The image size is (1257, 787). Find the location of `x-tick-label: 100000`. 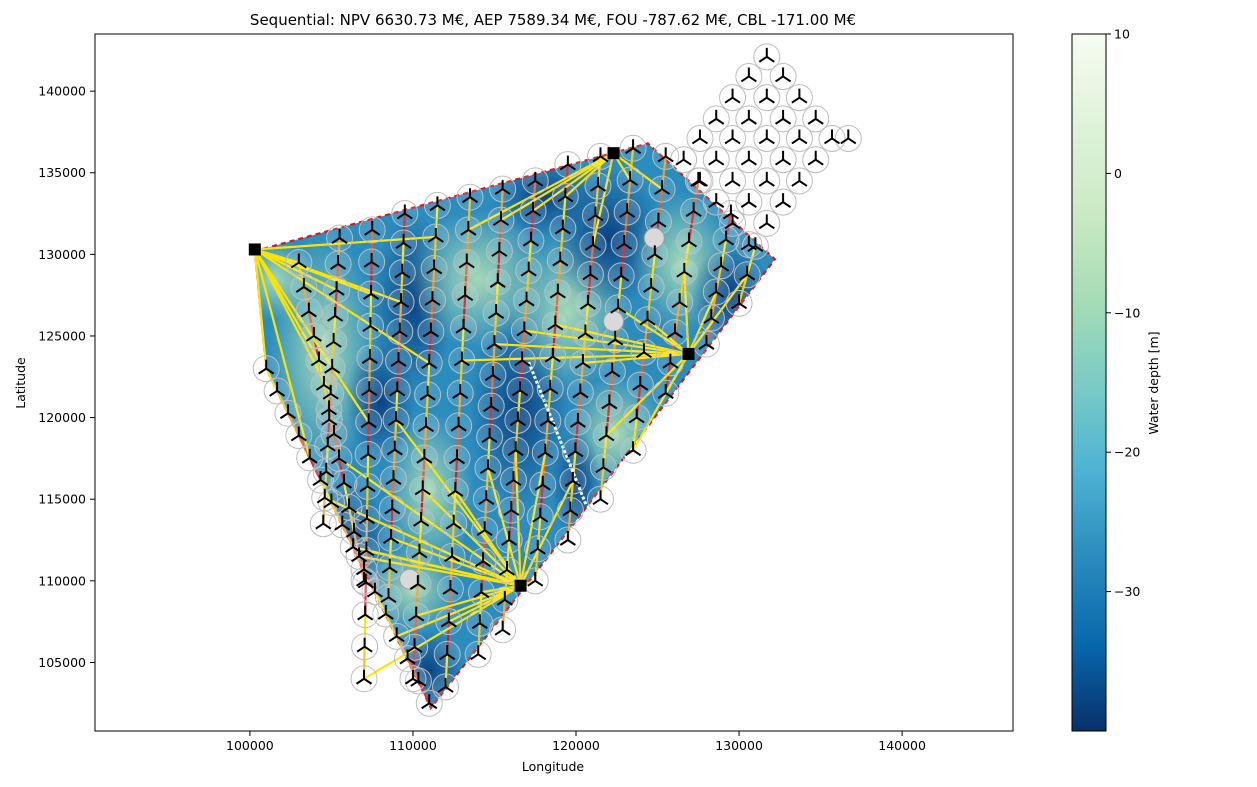

x-tick-label: 100000 is located at coordinates (250, 745).